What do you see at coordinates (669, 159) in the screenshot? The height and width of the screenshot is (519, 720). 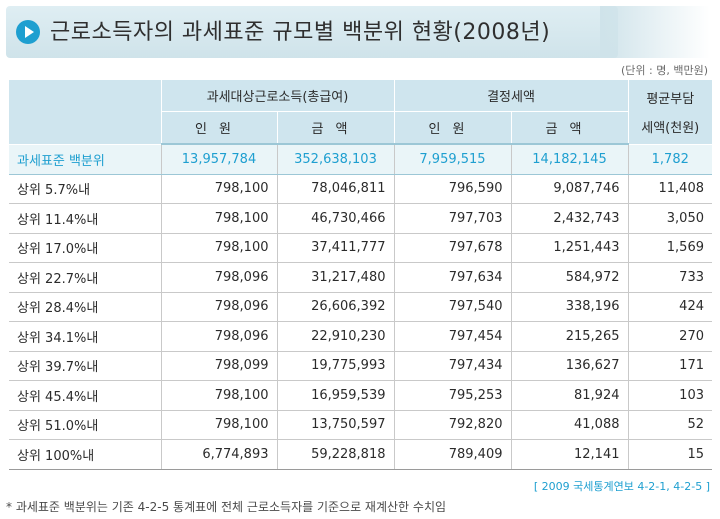 I see `avg-tax: 1,782` at bounding box center [669, 159].